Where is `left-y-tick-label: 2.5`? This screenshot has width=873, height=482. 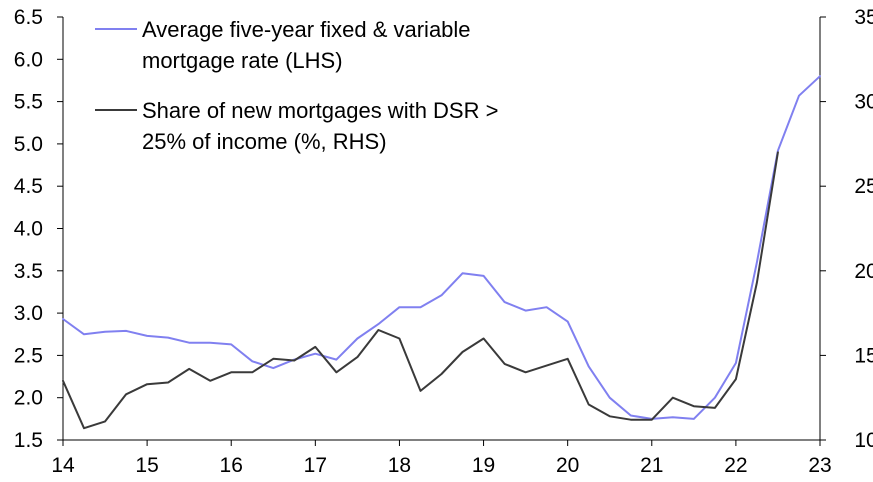
left-y-tick-label: 2.5 is located at coordinates (28, 355).